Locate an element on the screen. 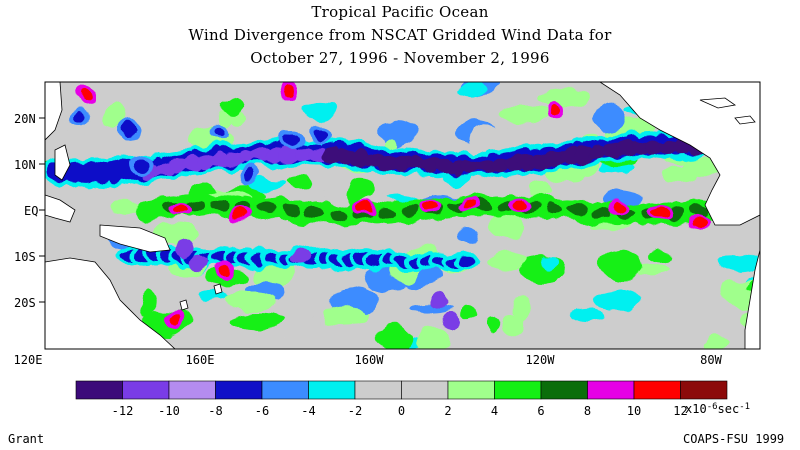 The height and width of the screenshot is (450, 800). colorbar-tick-label: 4 is located at coordinates (494, 411).